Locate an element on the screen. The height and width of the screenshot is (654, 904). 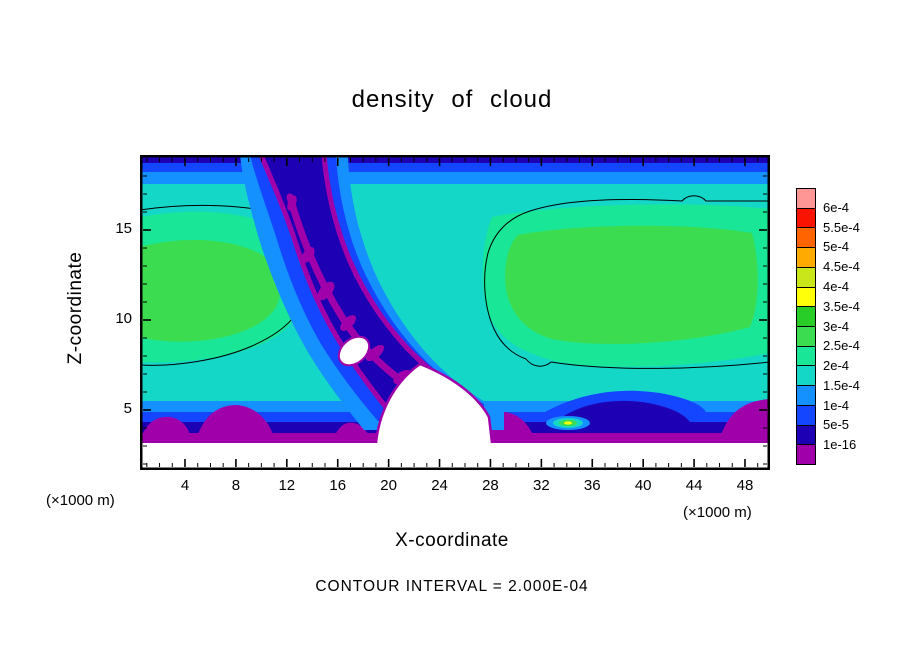
purple-blob-c is located at coordinates (326, 291).